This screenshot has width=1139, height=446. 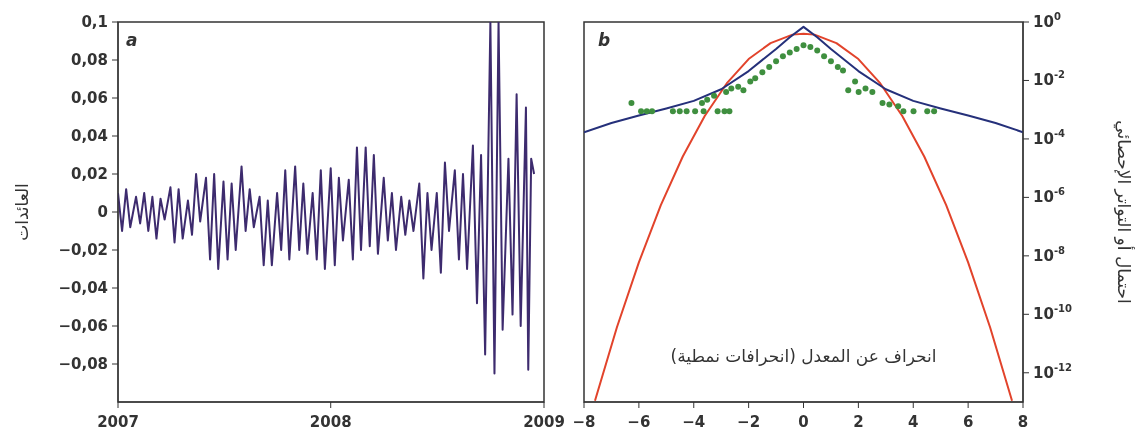 I want to click on y-tick-label: 0,06, so click(x=89, y=97).